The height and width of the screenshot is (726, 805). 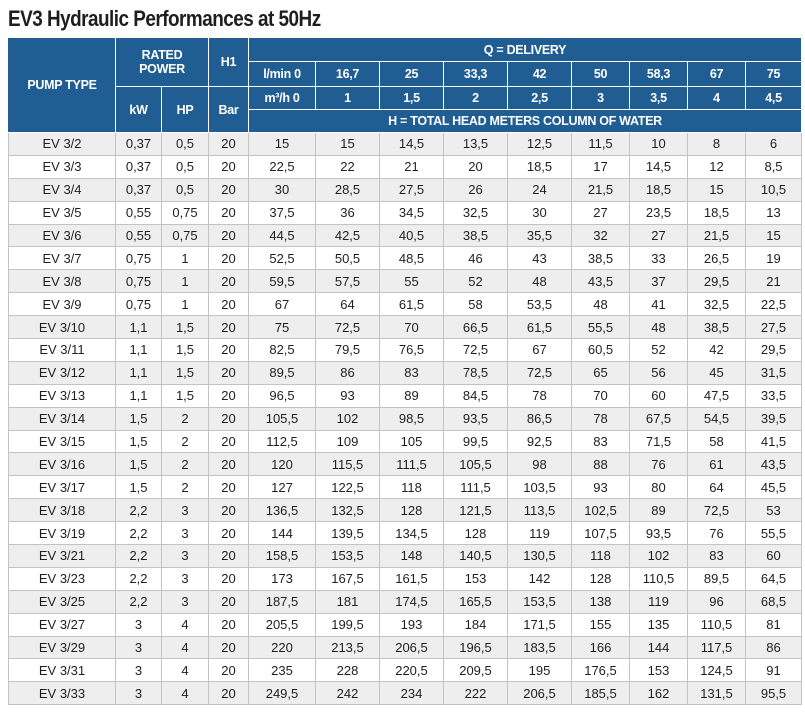 I want to click on lmin-value-header: 25, so click(x=411, y=74).